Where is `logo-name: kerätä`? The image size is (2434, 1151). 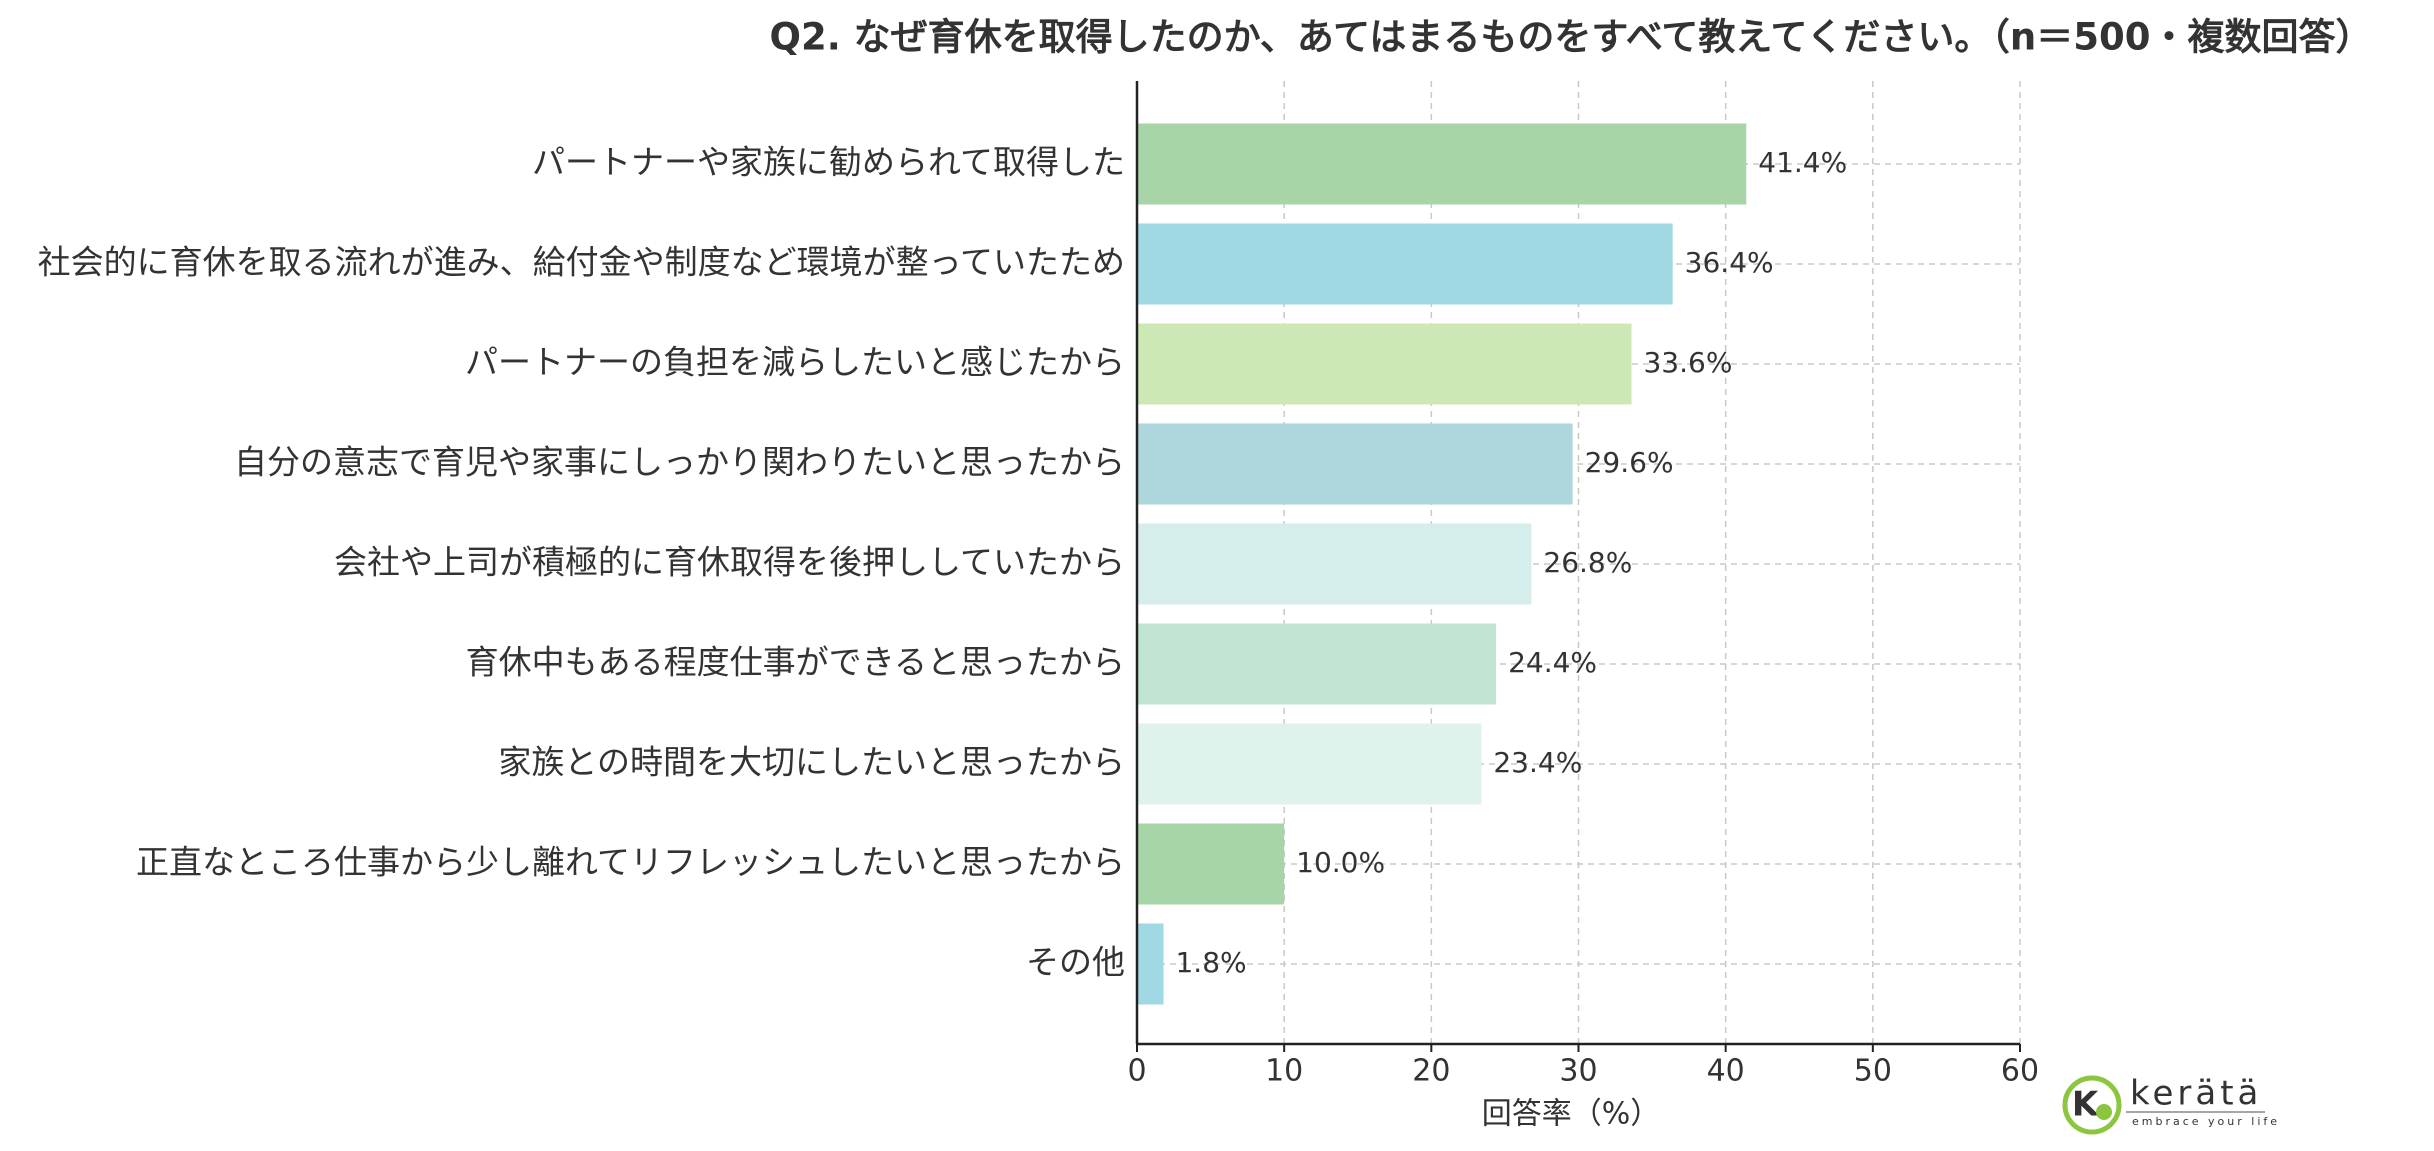 logo-name: kerätä is located at coordinates (2196, 1094).